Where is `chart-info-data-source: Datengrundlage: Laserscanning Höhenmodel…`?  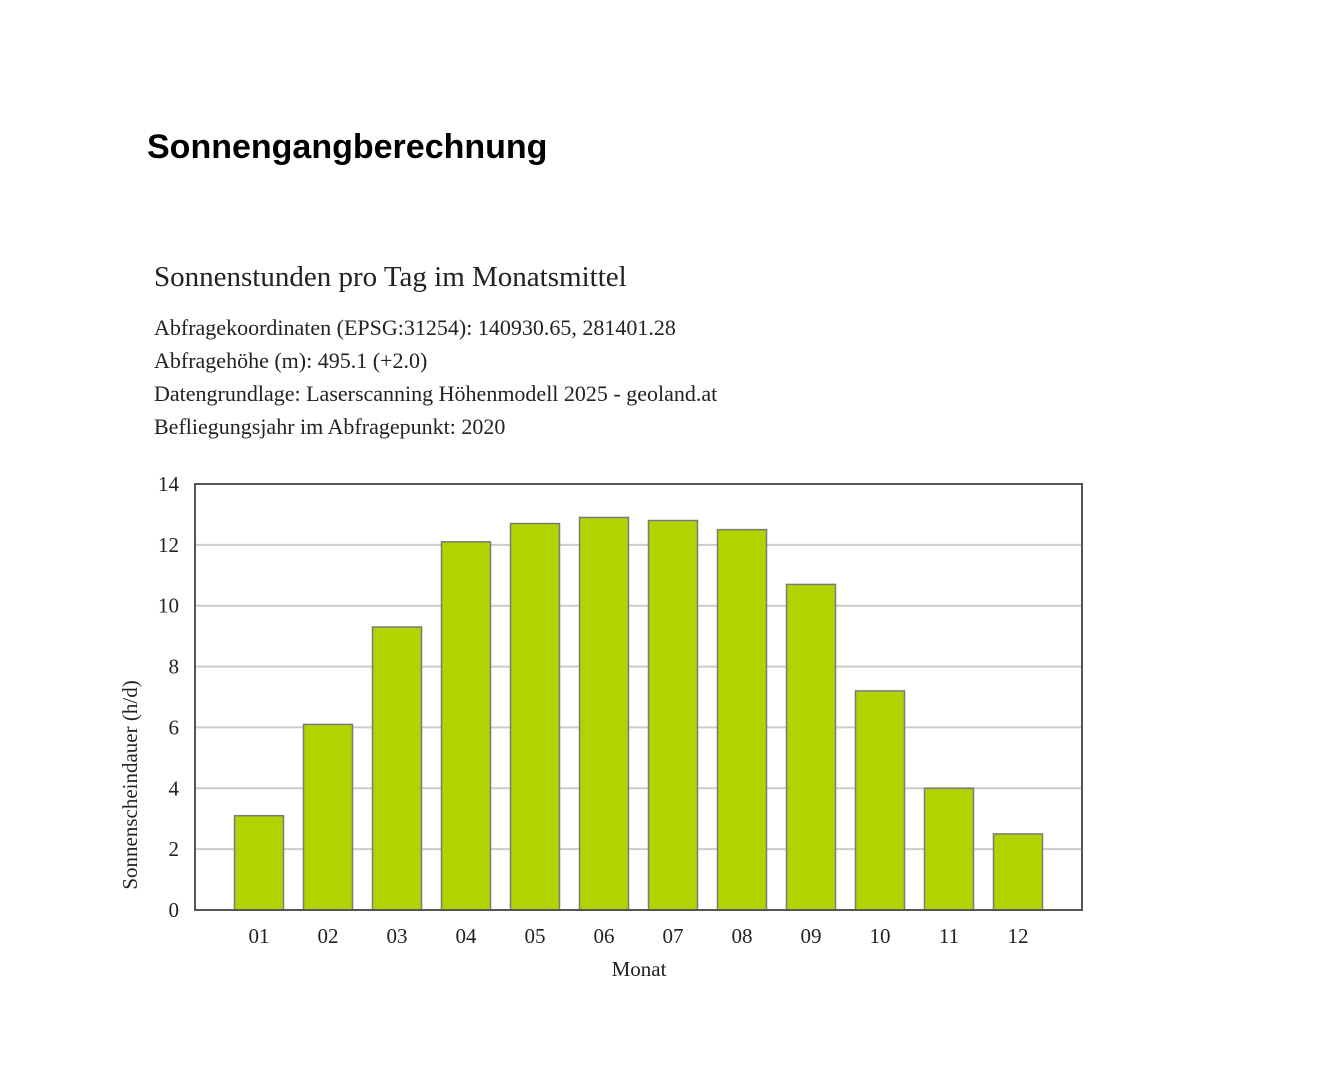
chart-info-data-source: Datengrundlage: Laserscanning Höhenmodel… is located at coordinates (435, 393).